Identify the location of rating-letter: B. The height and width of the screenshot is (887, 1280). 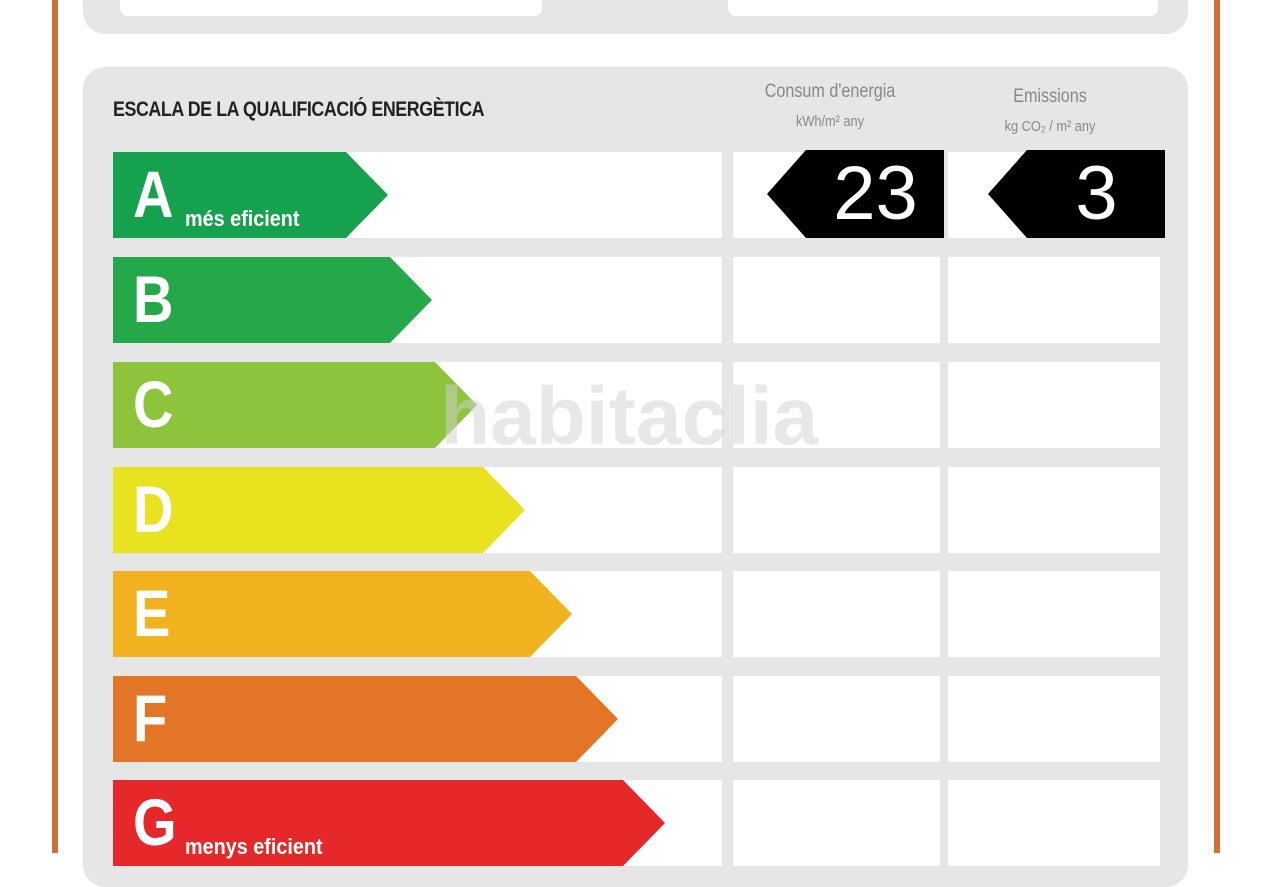
(153, 299).